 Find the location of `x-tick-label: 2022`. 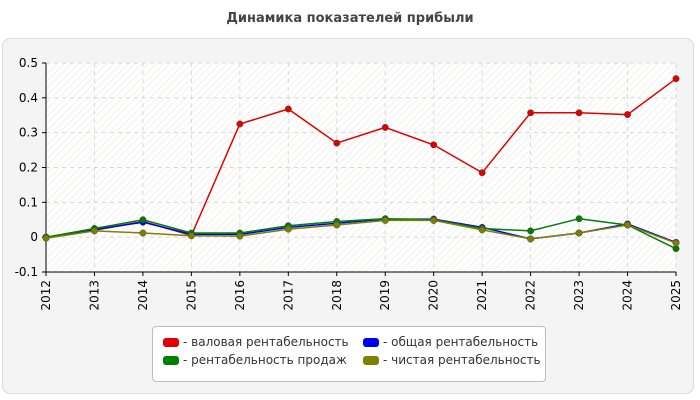

x-tick-label: 2022 is located at coordinates (531, 295).